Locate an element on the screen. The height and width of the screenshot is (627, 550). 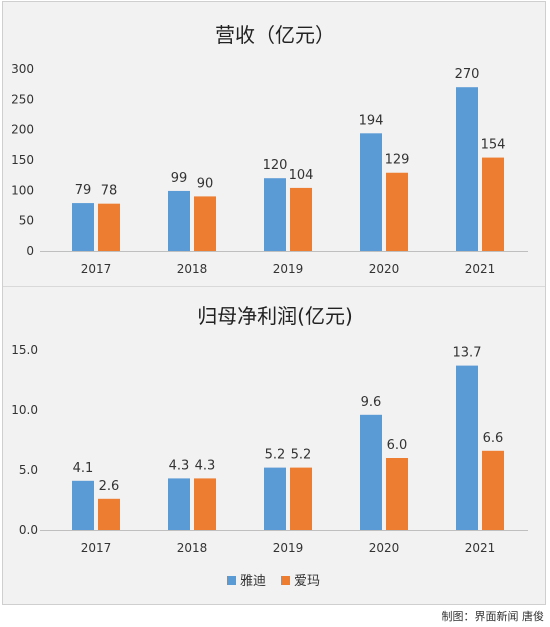
y-tick-label: 0.0 is located at coordinates (28, 530).